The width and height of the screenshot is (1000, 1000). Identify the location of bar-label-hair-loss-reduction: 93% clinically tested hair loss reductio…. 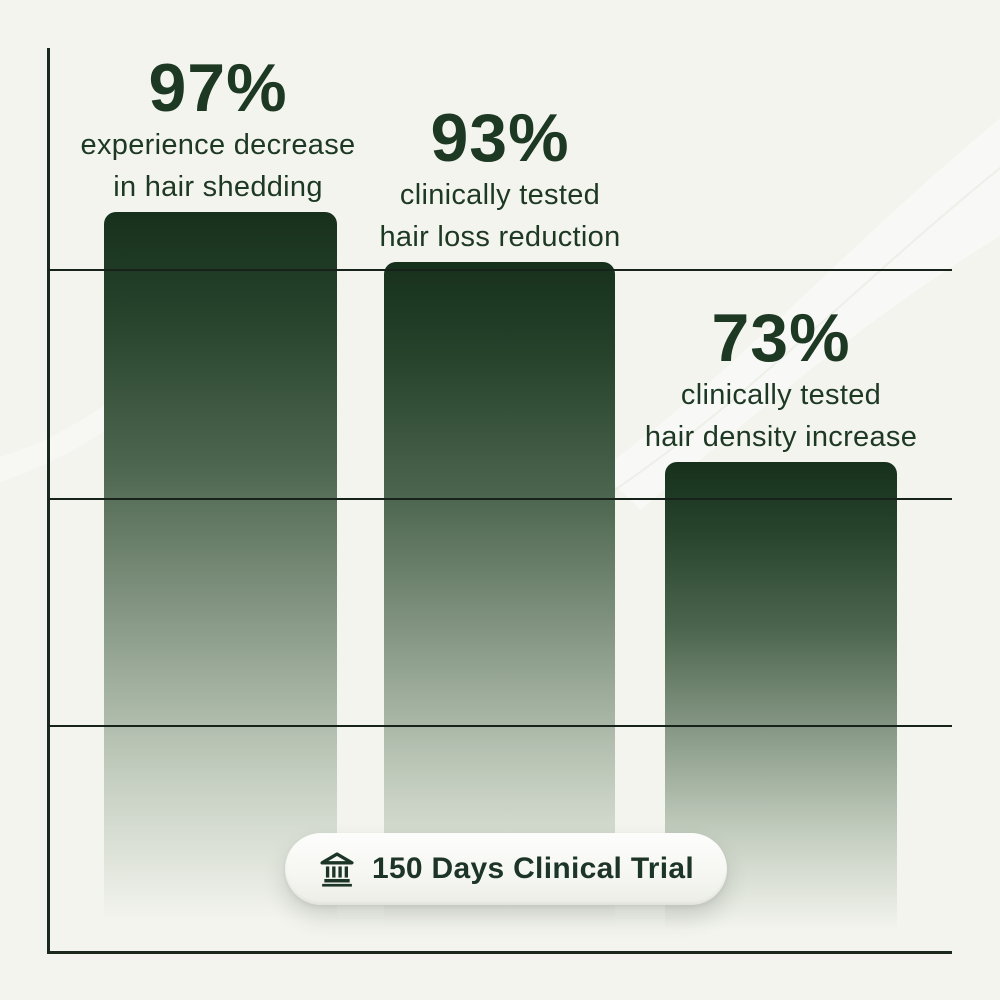
(500, 179).